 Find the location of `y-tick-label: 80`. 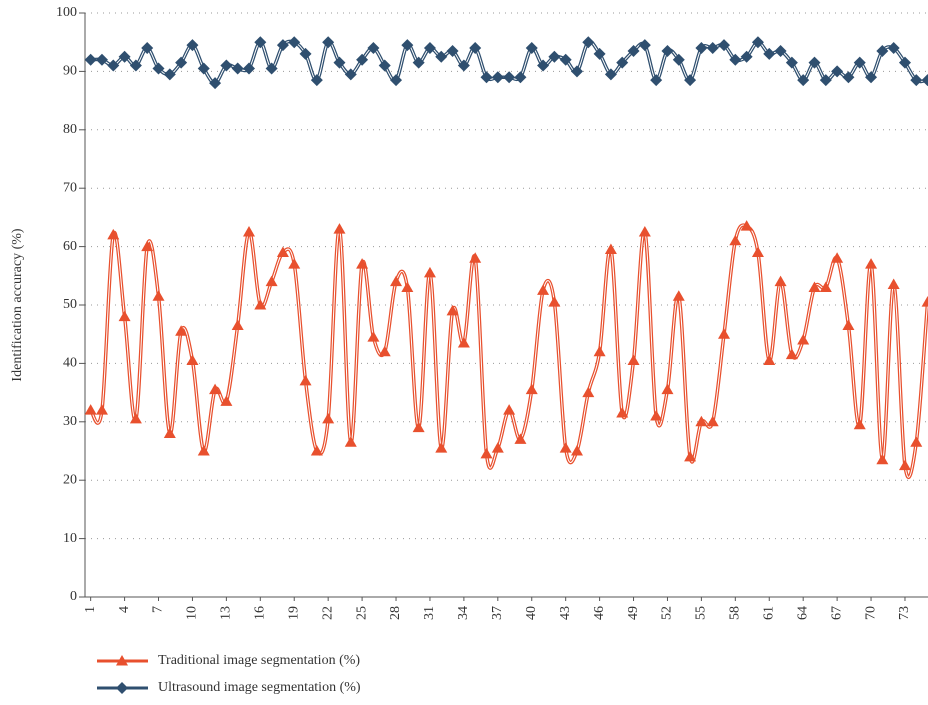

y-tick-label: 80 is located at coordinates (70, 129).